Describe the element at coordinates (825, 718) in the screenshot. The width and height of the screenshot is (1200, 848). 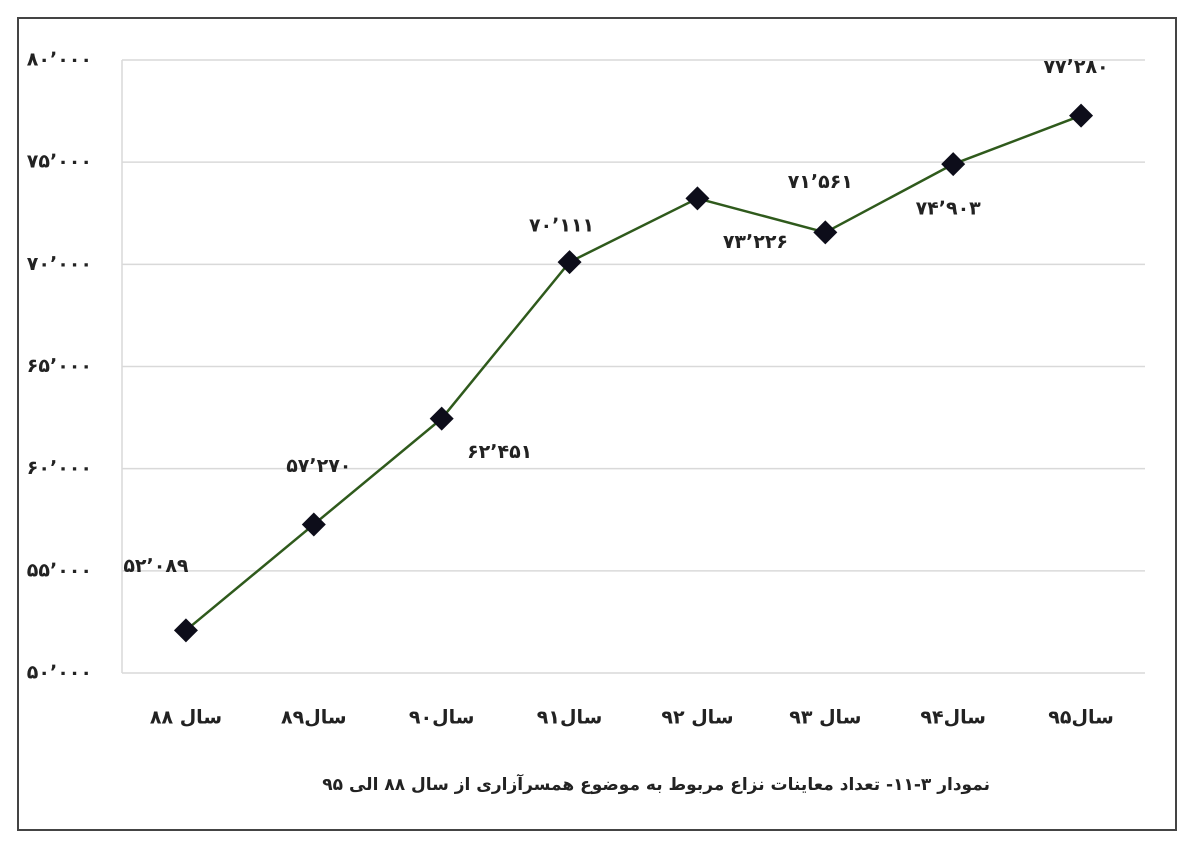
I see `x-tick-label: سال ۹۳` at that location.